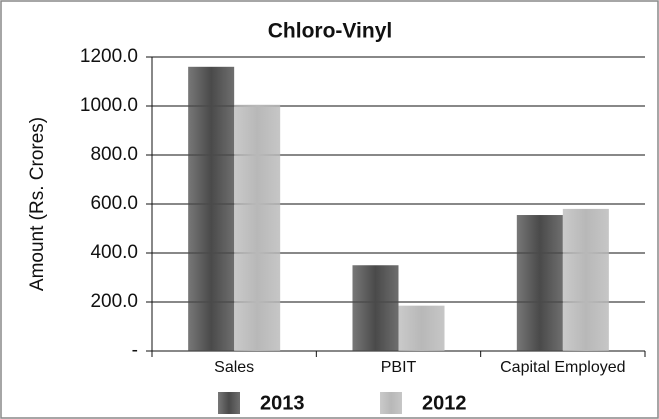 The height and width of the screenshot is (419, 659). I want to click on y-tick-label: 600.0, so click(114, 203).